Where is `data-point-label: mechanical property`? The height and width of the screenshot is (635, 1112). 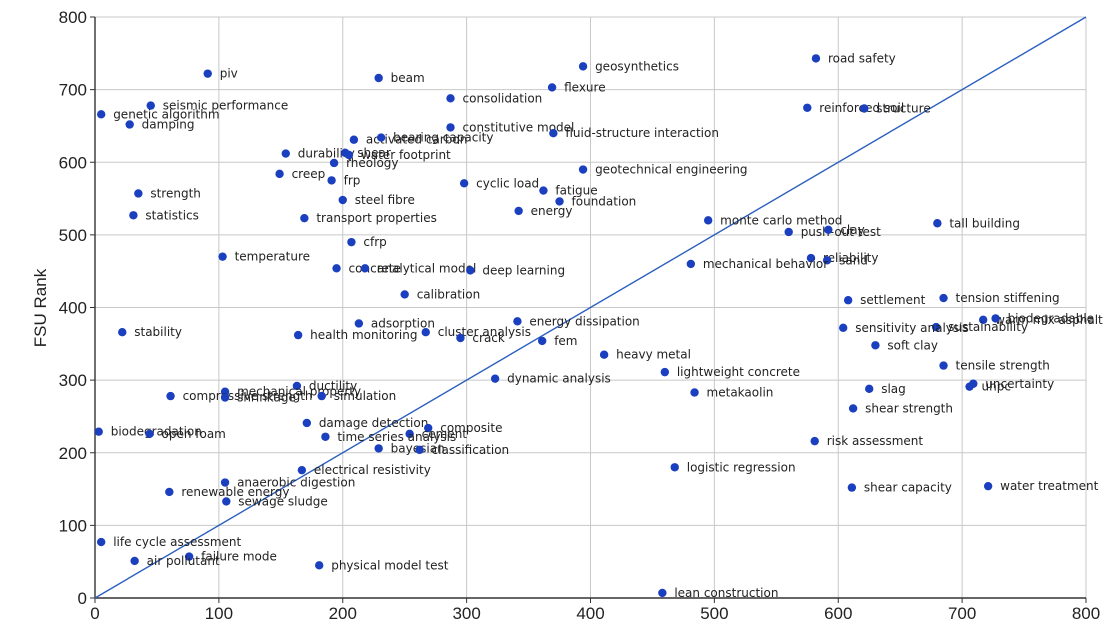
data-point-label: mechanical property is located at coordinates (299, 392).